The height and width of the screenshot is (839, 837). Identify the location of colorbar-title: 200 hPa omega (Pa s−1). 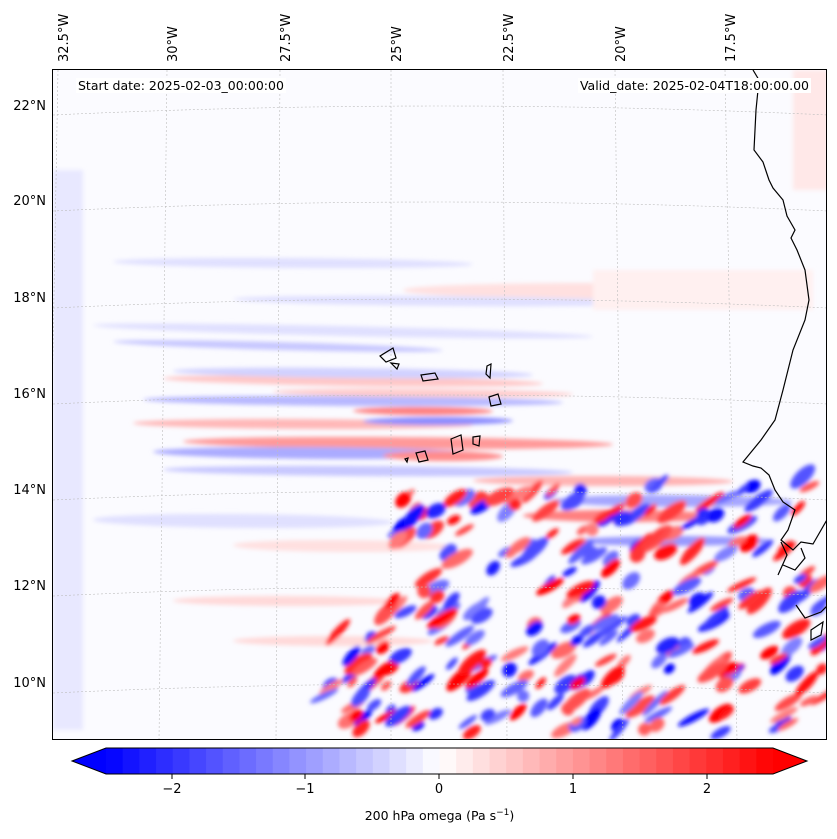
(439, 816).